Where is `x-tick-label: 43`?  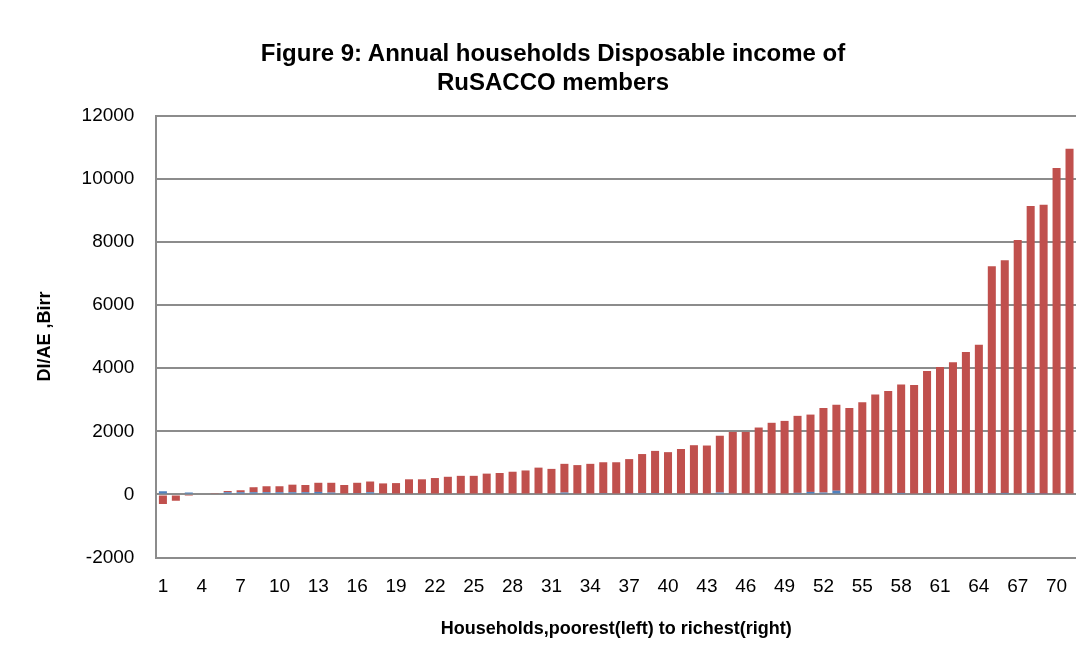 x-tick-label: 43 is located at coordinates (707, 586).